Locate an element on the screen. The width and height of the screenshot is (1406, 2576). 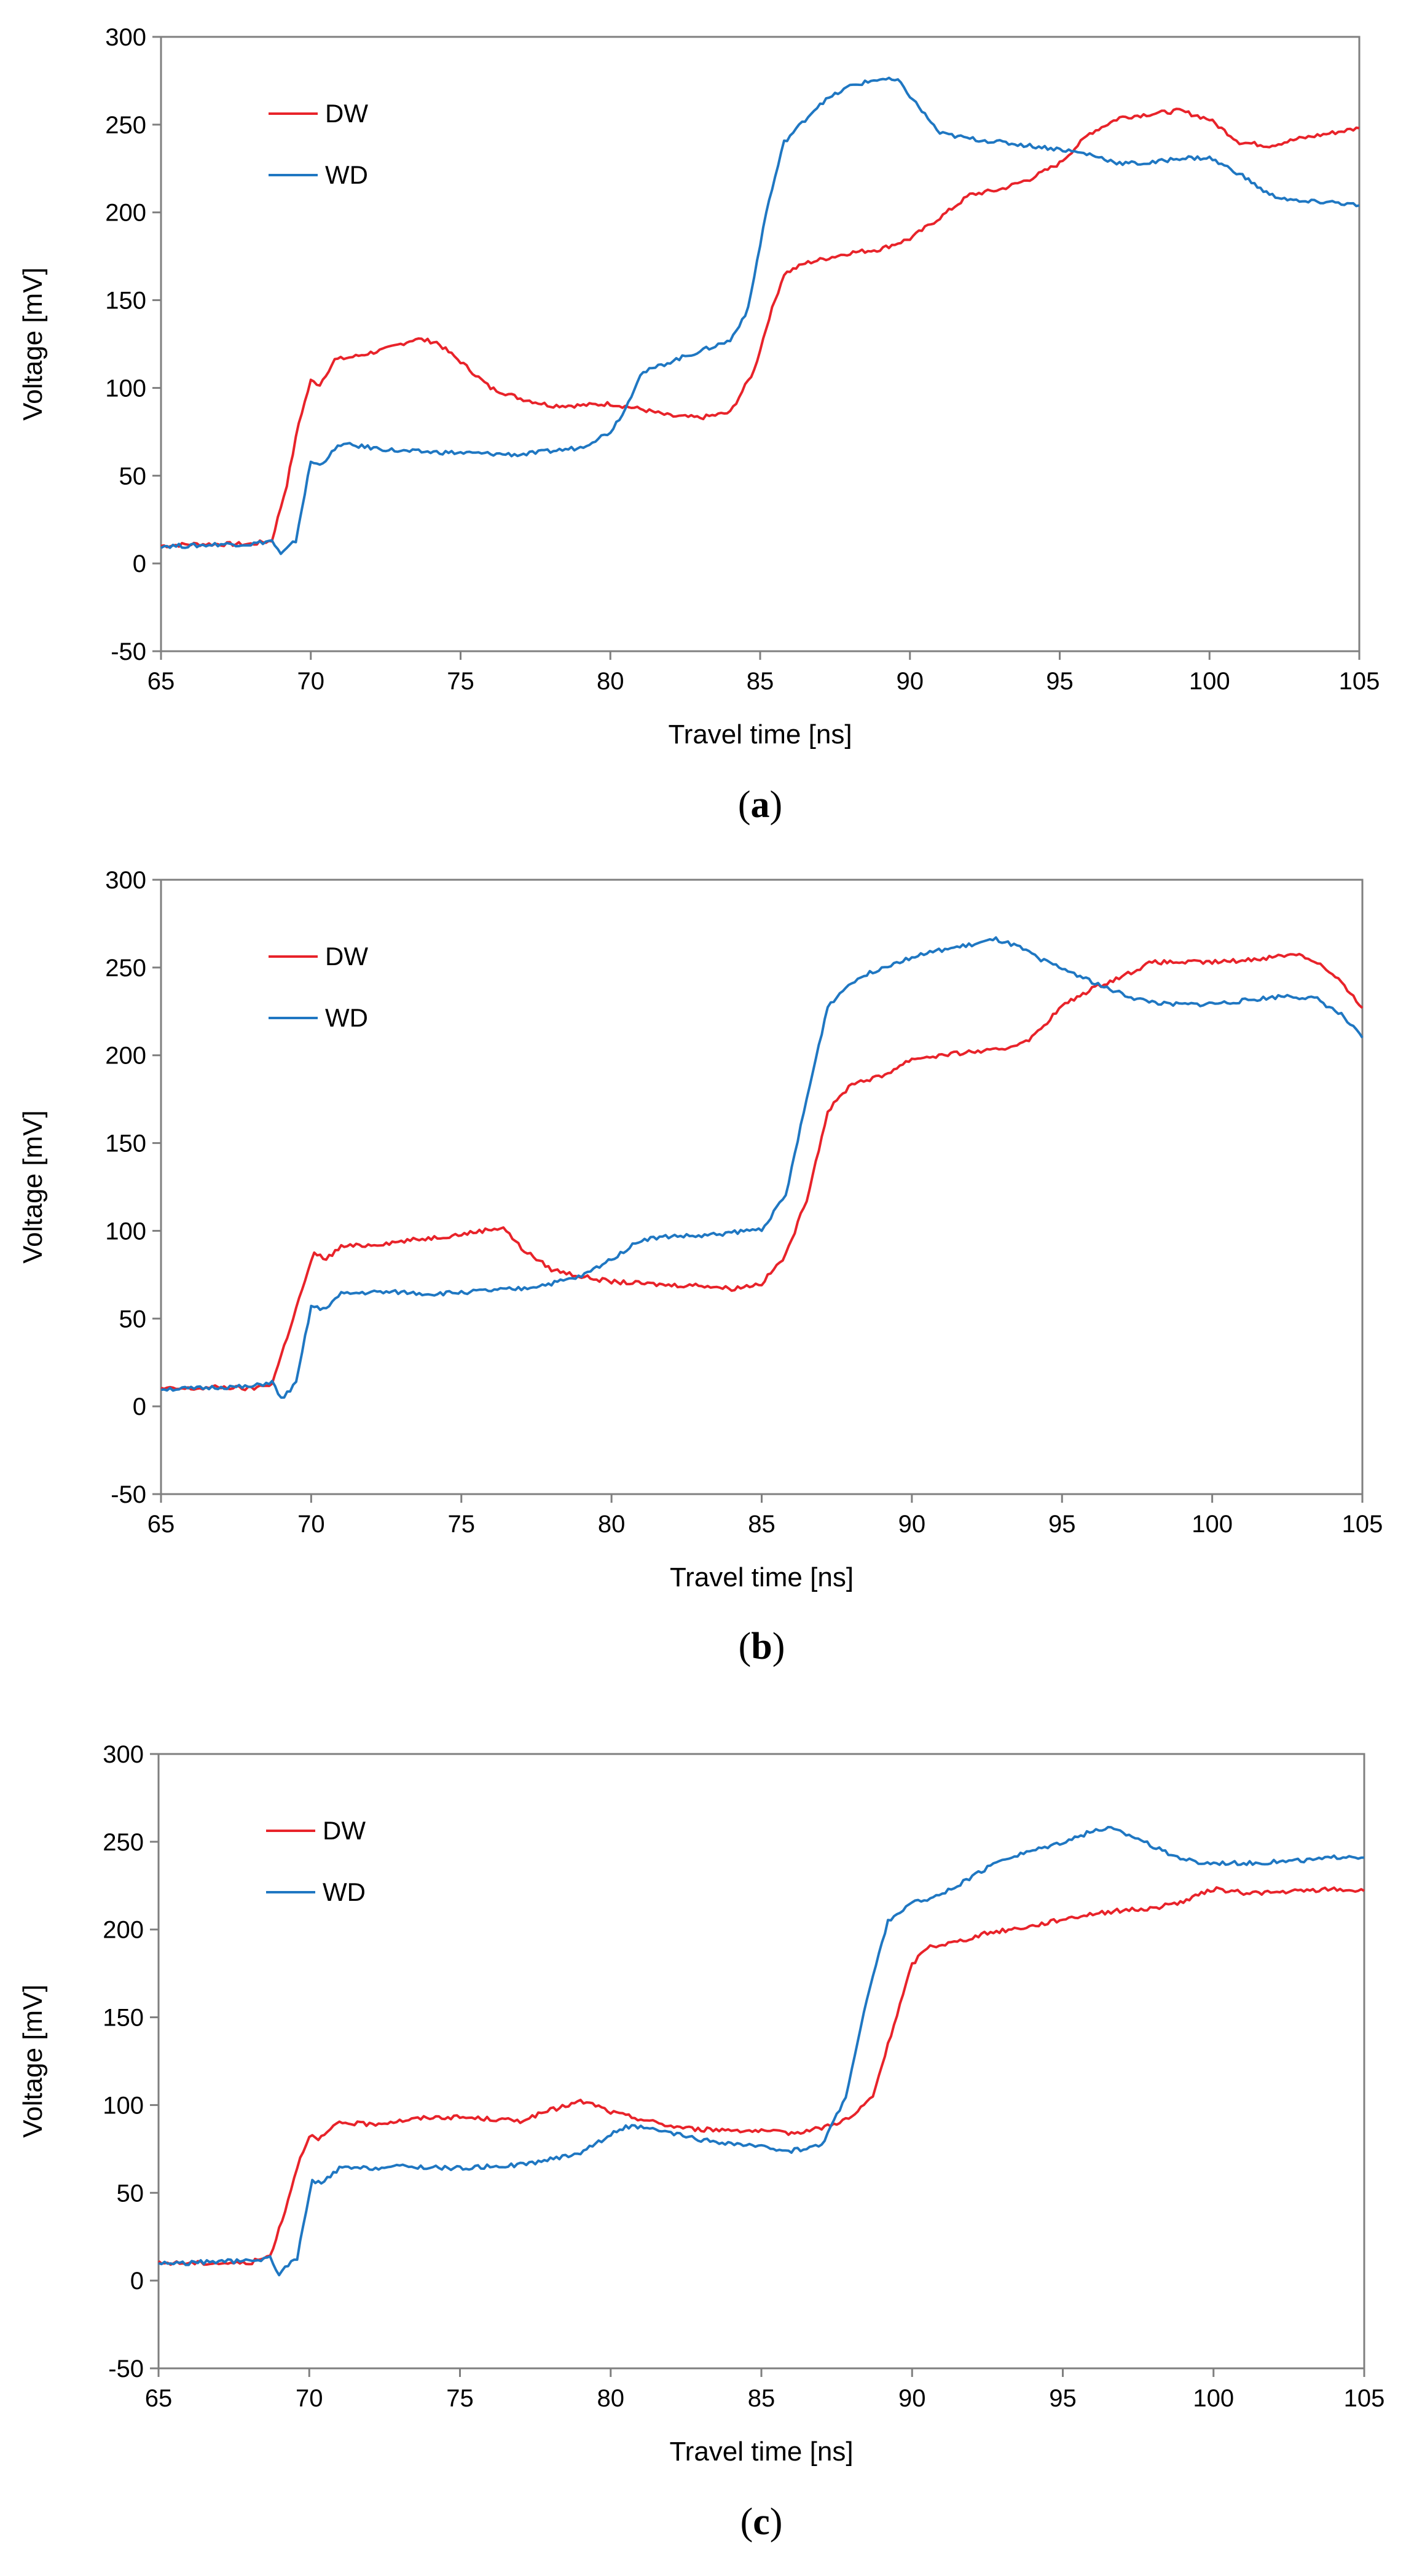
panel-caption: (b) is located at coordinates (762, 1647).